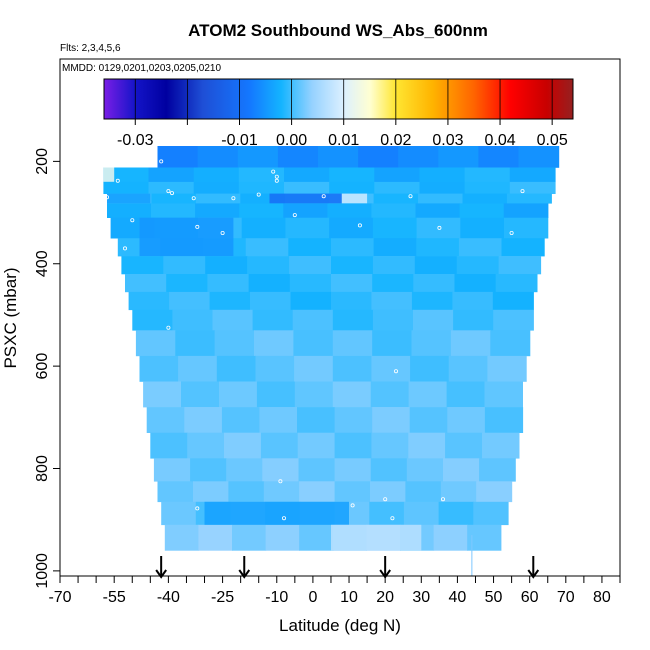 This screenshot has width=650, height=650. Describe the element at coordinates (42, 468) in the screenshot. I see `y-tick-label: 800` at that location.